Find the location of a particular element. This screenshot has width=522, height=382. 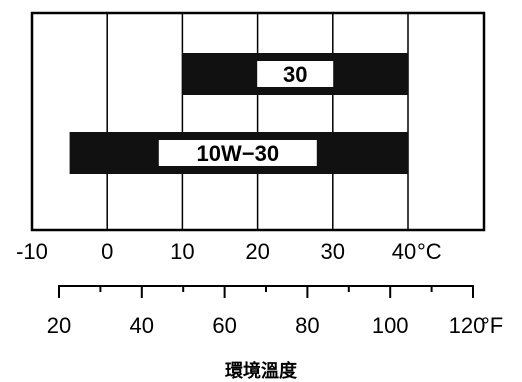

celsius-unit-label: °C is located at coordinates (429, 251).